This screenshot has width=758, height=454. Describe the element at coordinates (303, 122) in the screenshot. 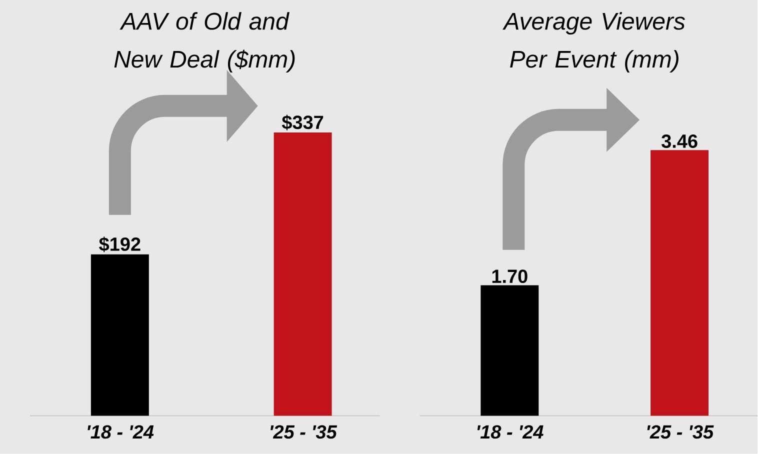

I see `data-label: $337` at that location.